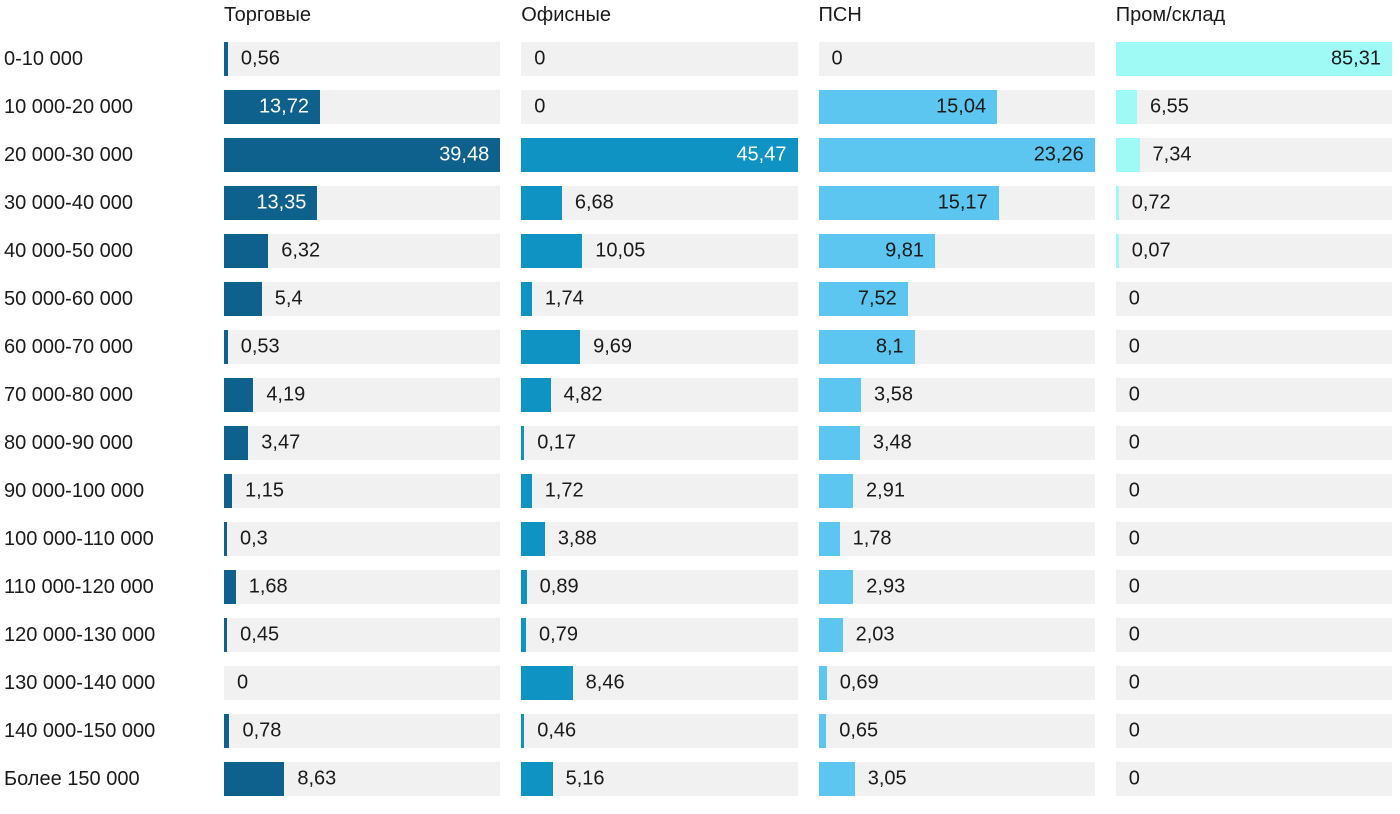  What do you see at coordinates (1253, 59) in the screenshot?
I see `bar-track: 85,31` at bounding box center [1253, 59].